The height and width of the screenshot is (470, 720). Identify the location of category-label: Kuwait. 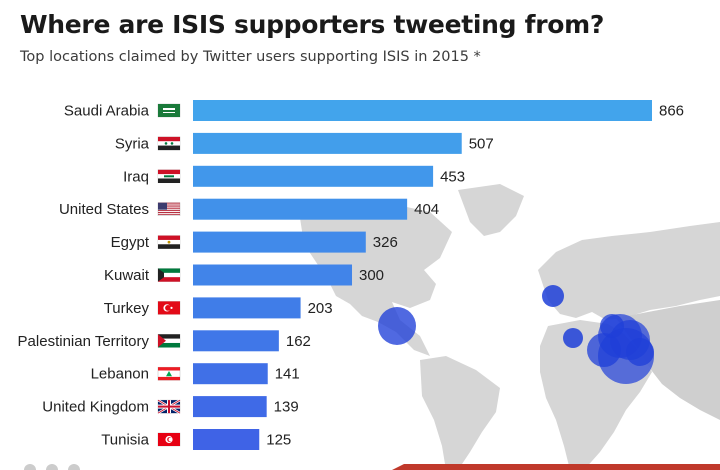
(127, 275).